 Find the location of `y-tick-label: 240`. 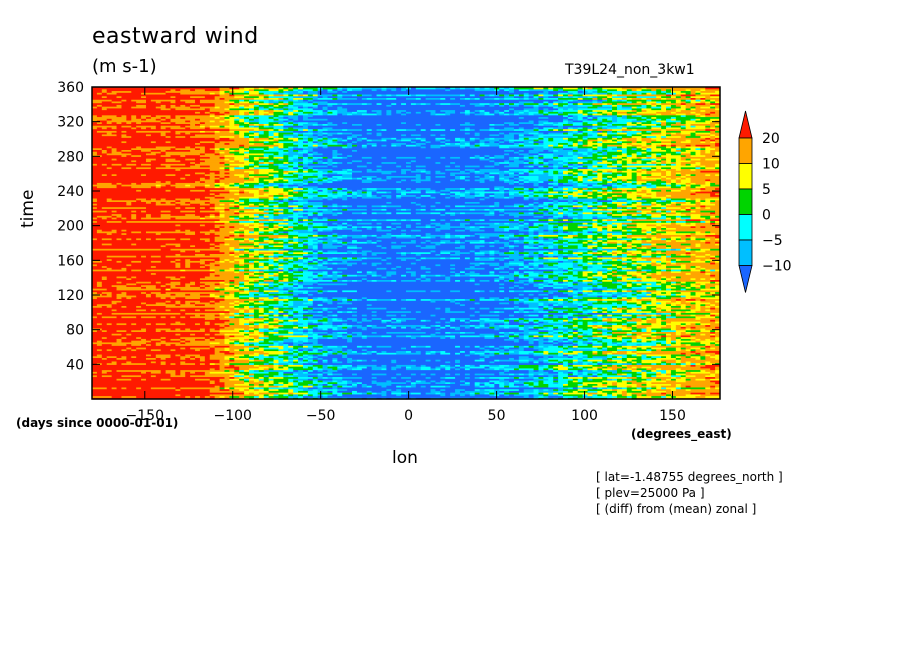

y-tick-label: 240 is located at coordinates (70, 192).